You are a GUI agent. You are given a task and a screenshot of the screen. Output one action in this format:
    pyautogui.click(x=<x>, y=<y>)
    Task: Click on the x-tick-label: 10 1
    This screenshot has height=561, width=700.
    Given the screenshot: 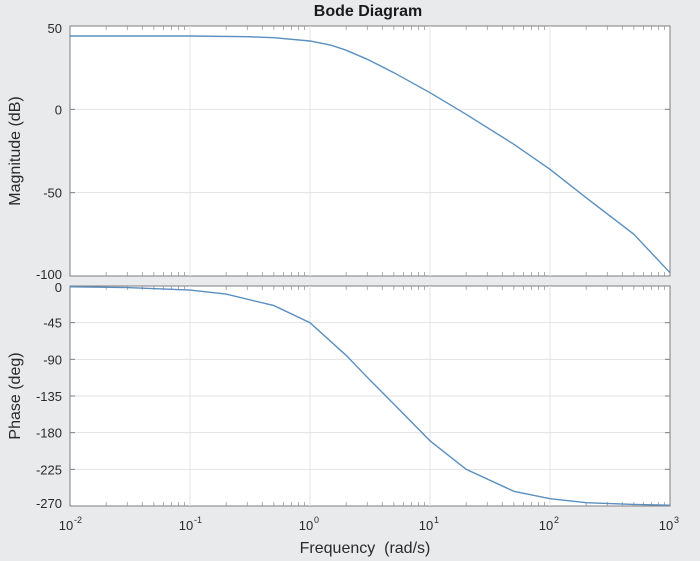 What is the action you would take?
    pyautogui.click(x=429, y=524)
    